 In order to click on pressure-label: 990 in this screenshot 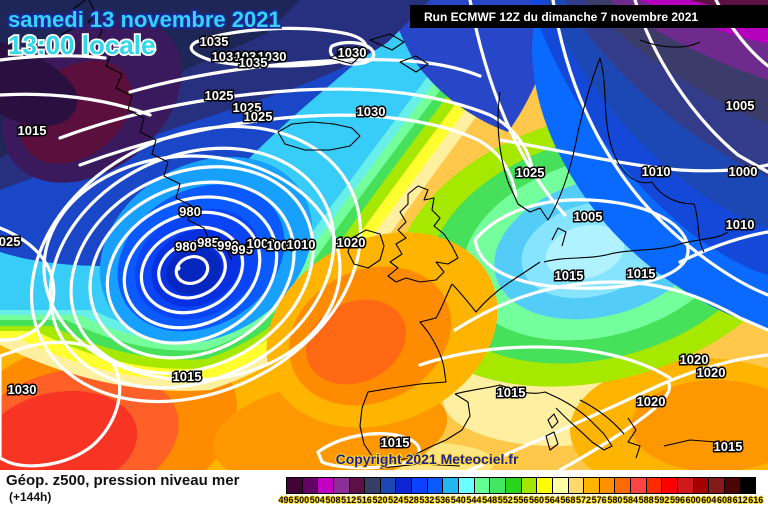, I will do `click(228, 245)`.